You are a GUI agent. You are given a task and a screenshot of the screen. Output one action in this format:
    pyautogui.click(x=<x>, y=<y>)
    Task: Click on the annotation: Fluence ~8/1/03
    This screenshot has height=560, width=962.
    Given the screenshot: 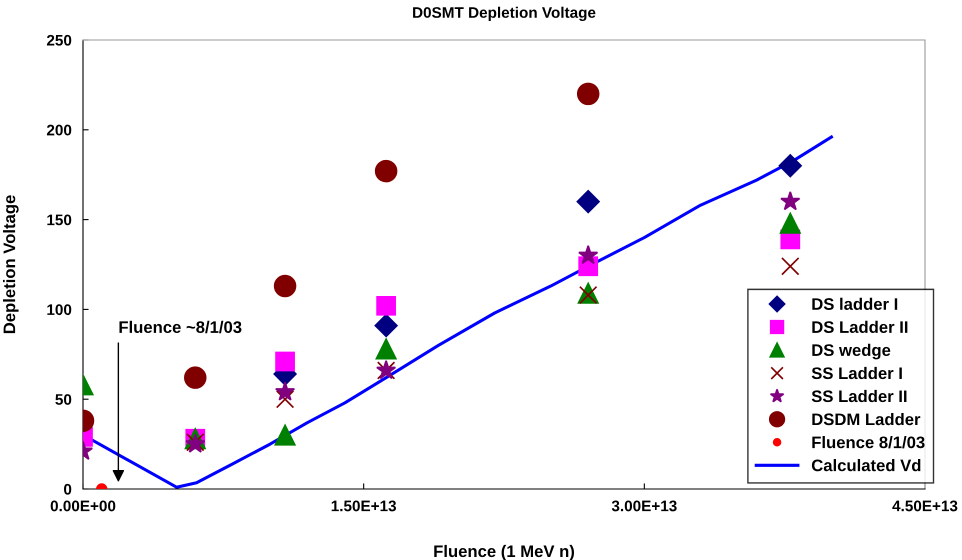 What is the action you would take?
    pyautogui.click(x=180, y=327)
    